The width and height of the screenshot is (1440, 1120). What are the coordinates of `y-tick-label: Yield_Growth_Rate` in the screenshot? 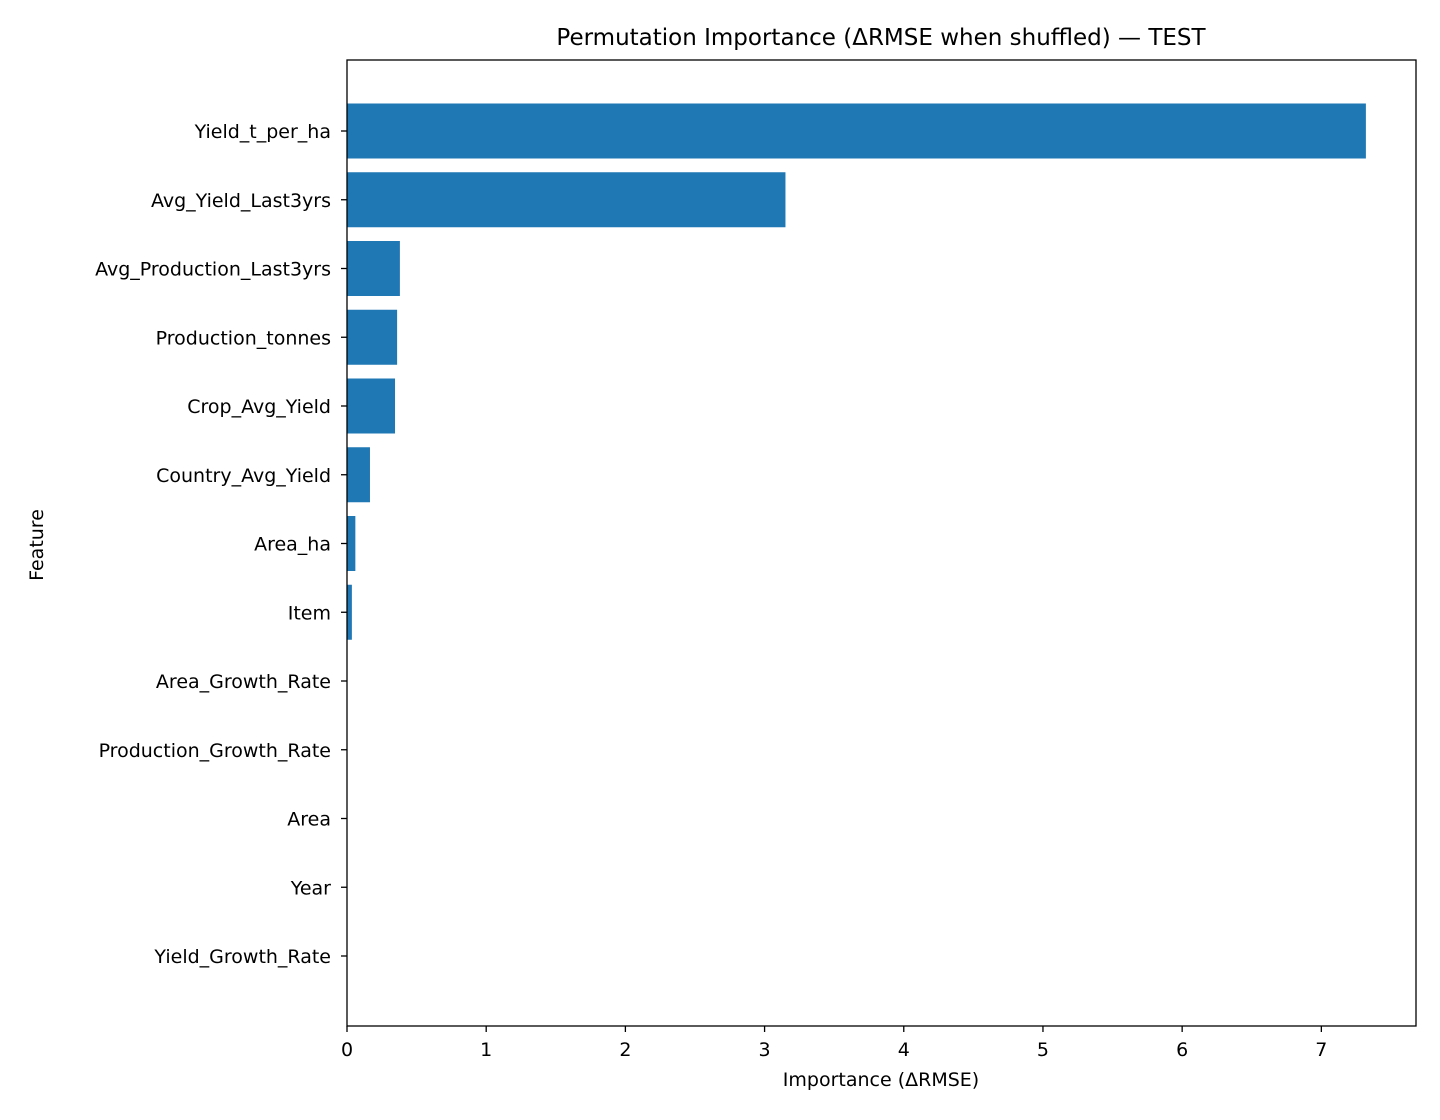 It's located at (242, 957).